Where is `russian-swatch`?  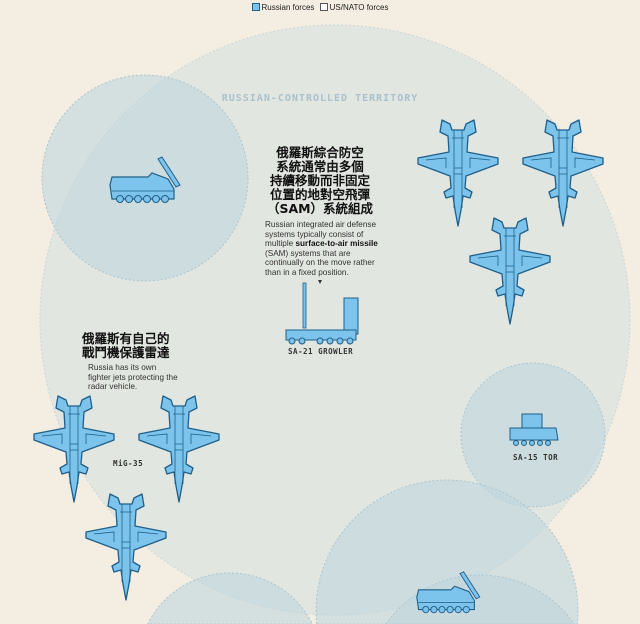 russian-swatch is located at coordinates (255, 7).